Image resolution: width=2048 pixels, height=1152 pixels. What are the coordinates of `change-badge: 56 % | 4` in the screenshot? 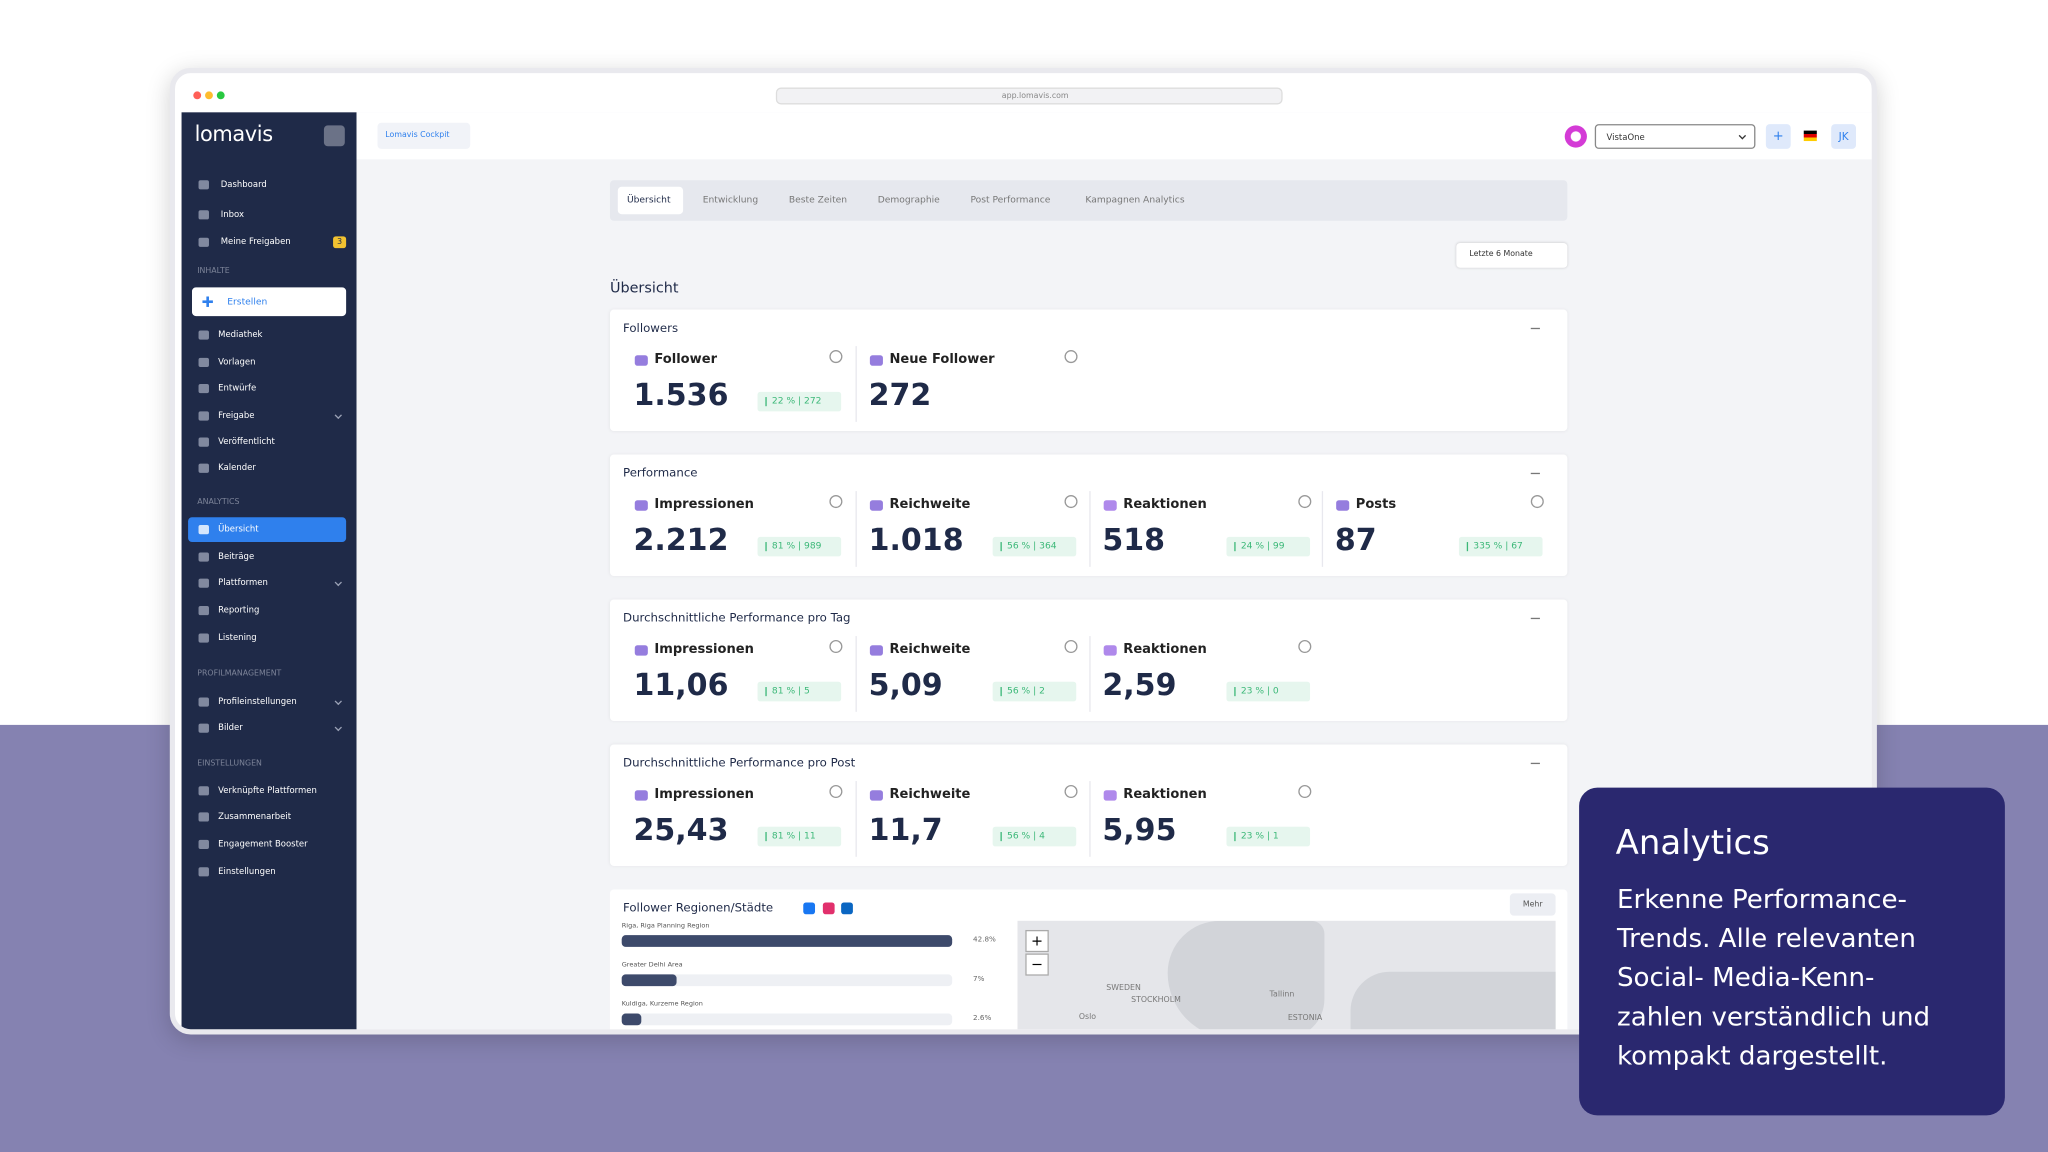 It's located at (1034, 836).